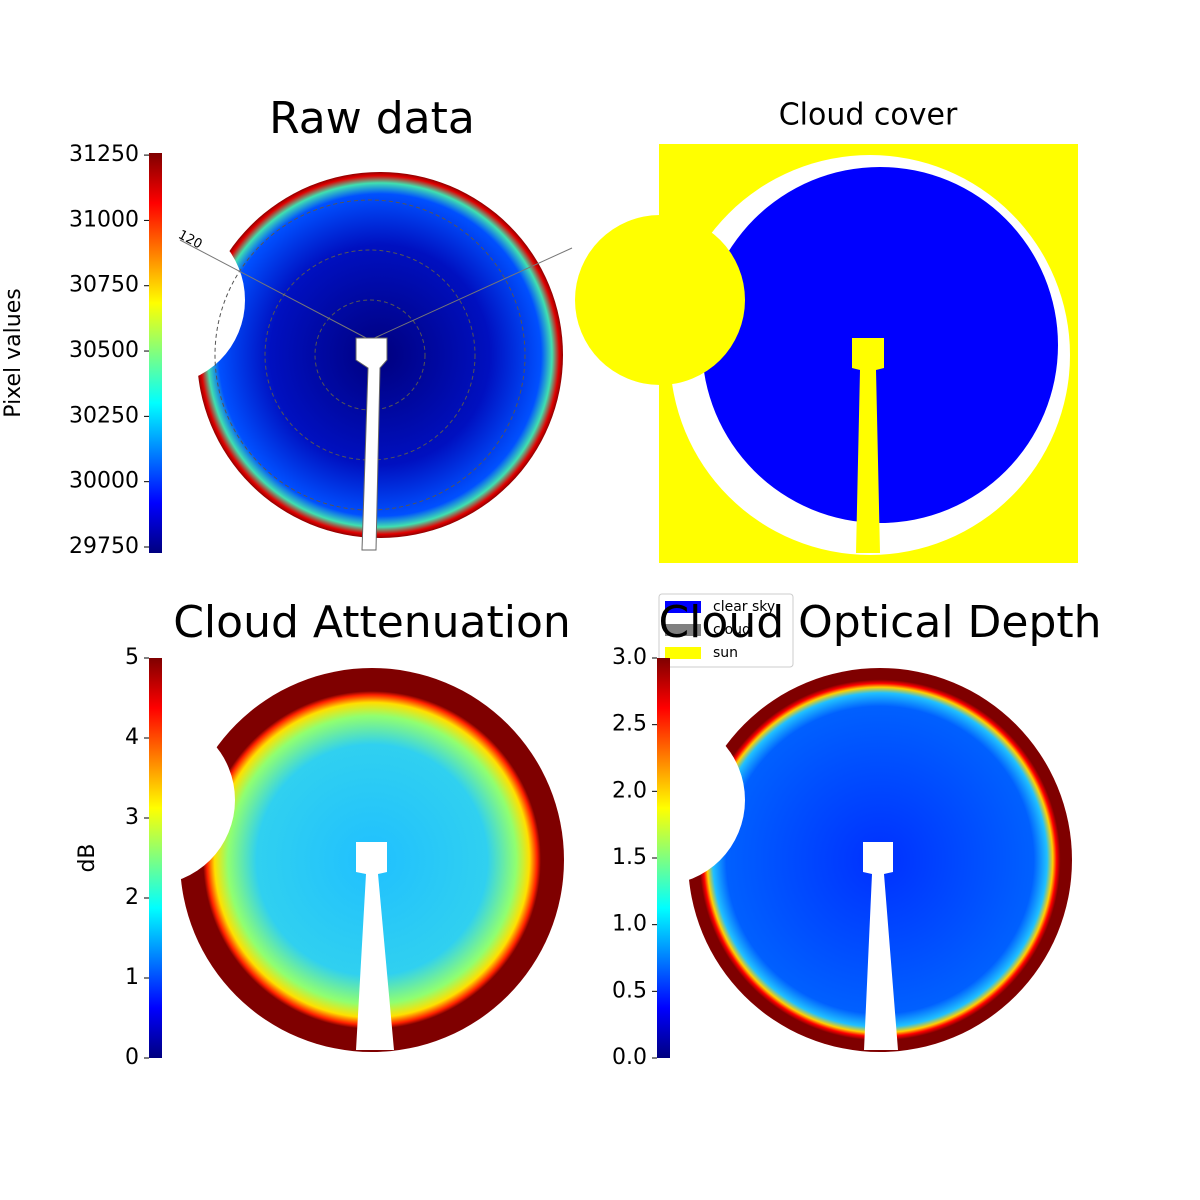 This screenshot has width=1200, height=1200. I want to click on colorbar-label: Pixel values, so click(13, 352).